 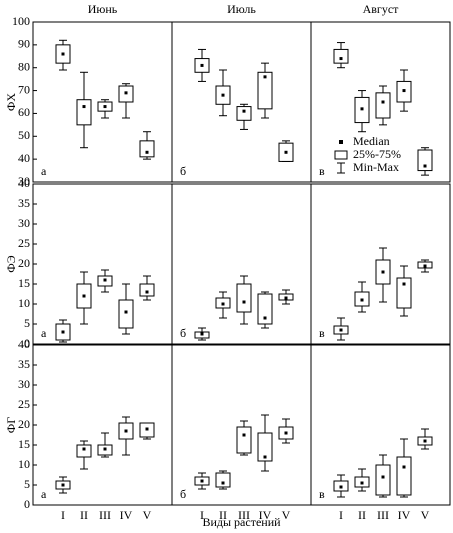 I want to click on column-title: Июнь, so click(x=103, y=9).